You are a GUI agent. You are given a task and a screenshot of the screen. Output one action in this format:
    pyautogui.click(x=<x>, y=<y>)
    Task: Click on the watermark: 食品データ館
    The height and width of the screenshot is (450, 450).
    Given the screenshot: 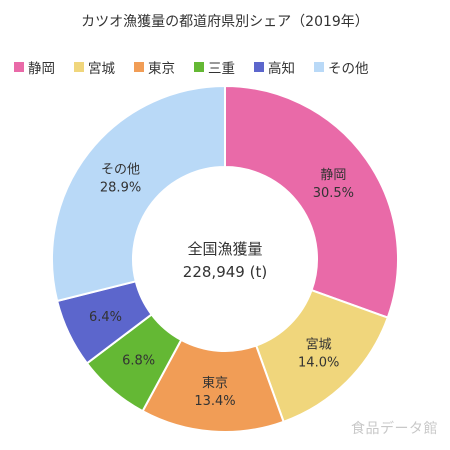 What is the action you would take?
    pyautogui.click(x=394, y=429)
    